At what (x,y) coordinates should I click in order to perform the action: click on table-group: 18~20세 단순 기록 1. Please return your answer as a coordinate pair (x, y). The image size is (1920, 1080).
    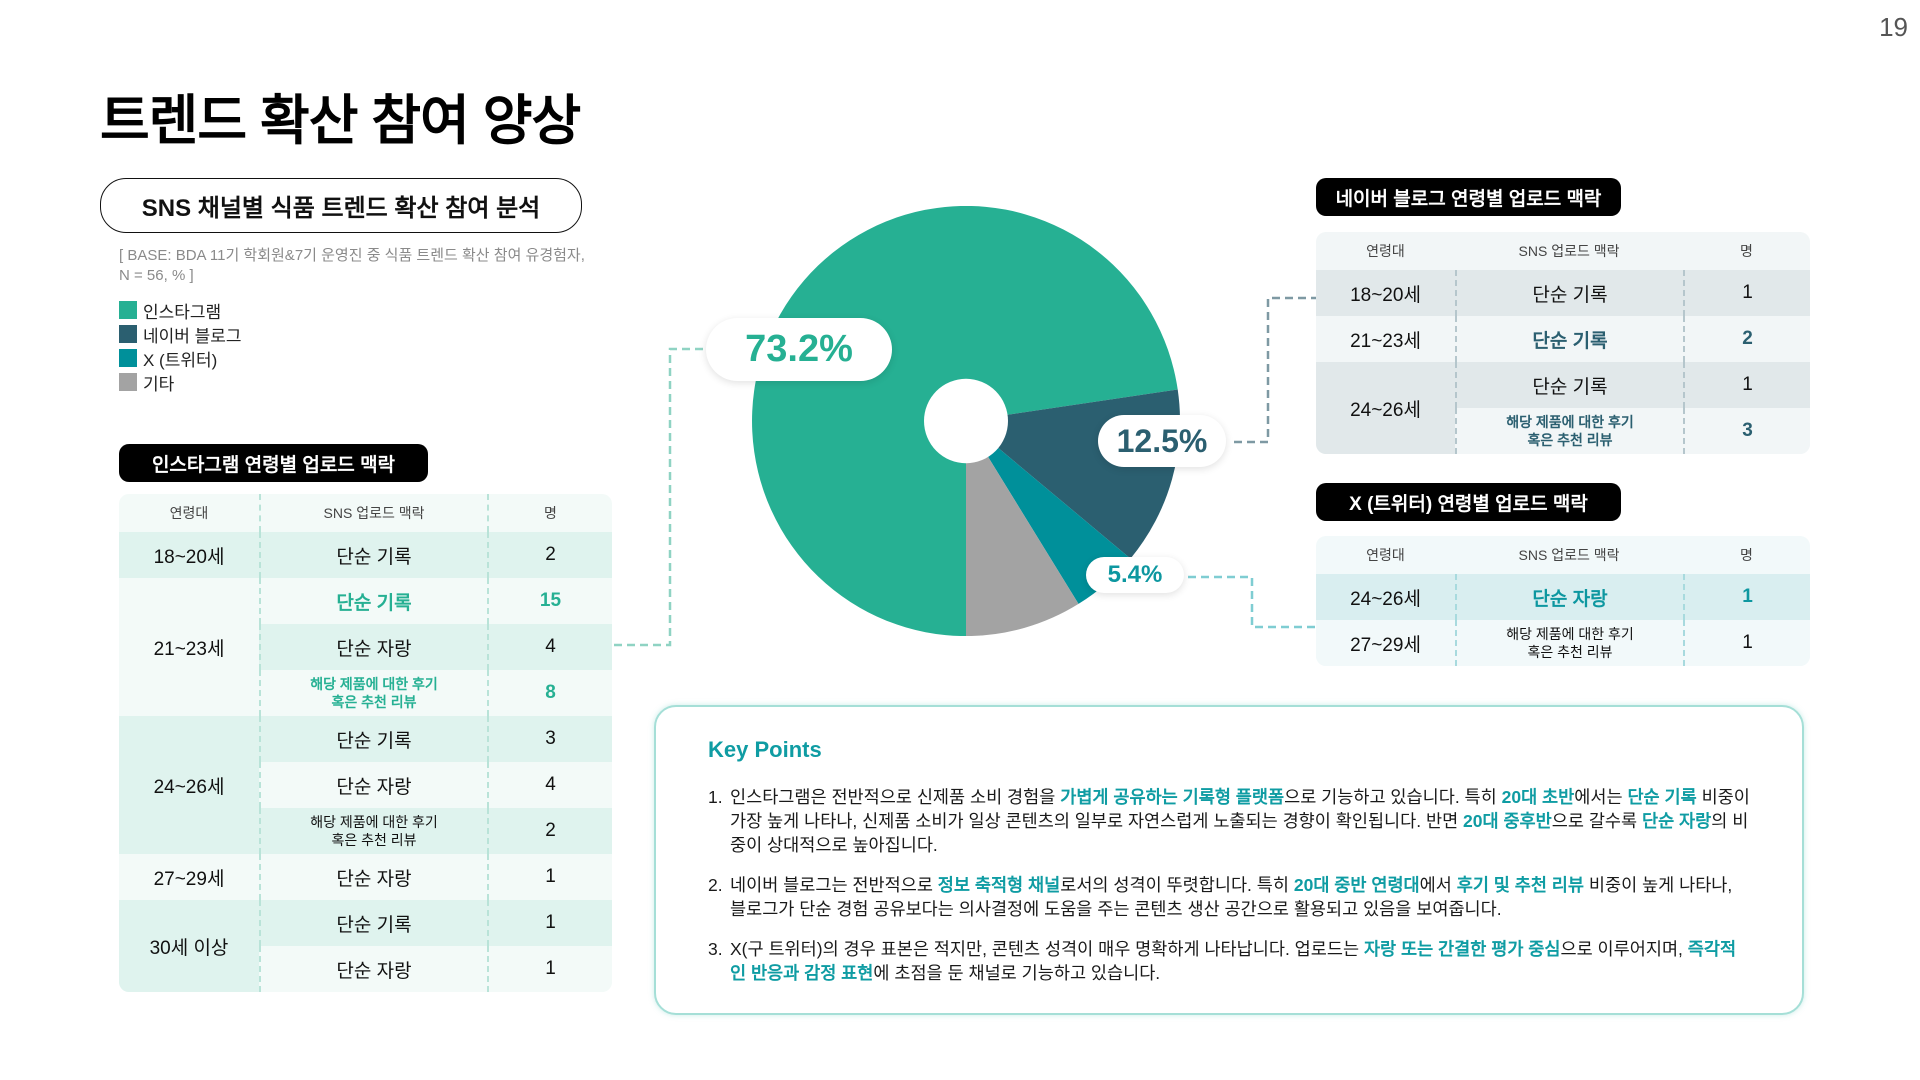
    Looking at the image, I should click on (1563, 293).